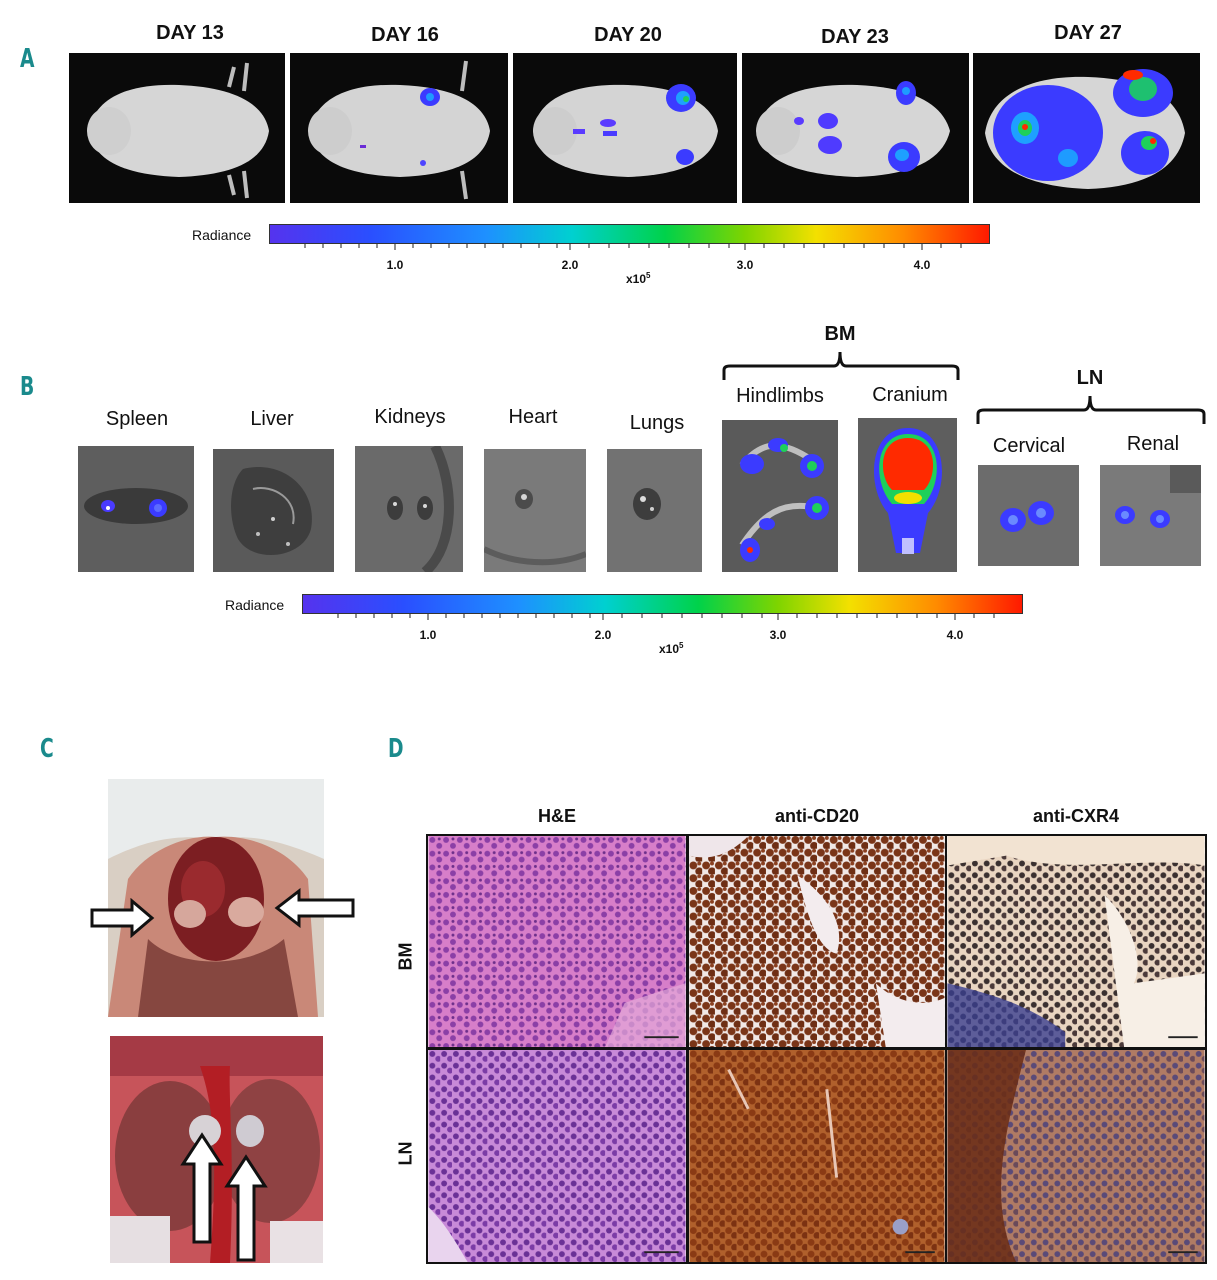 This screenshot has height=1280, width=1217. What do you see at coordinates (409, 509) in the screenshot?
I see `organ-image-kidneys` at bounding box center [409, 509].